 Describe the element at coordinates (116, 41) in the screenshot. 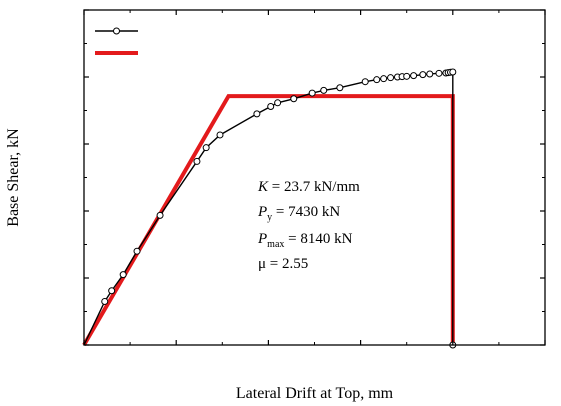

I see `legend` at that location.